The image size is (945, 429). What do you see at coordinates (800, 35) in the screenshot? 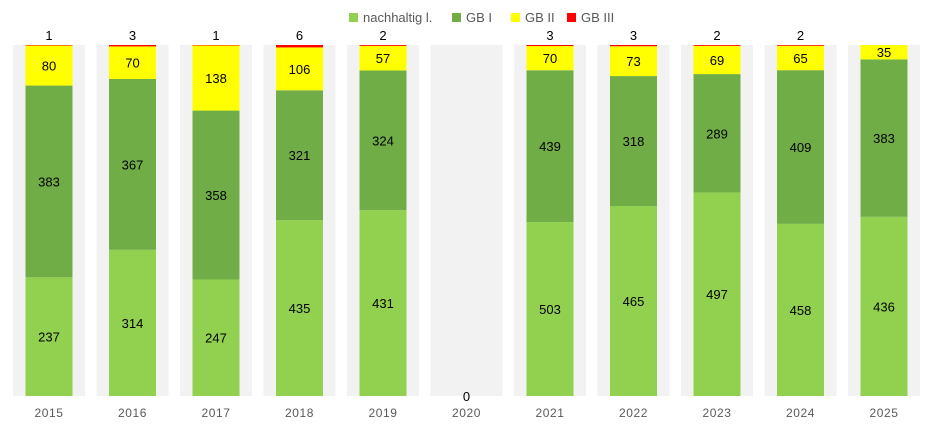
I see `top-label-2024: 2` at bounding box center [800, 35].